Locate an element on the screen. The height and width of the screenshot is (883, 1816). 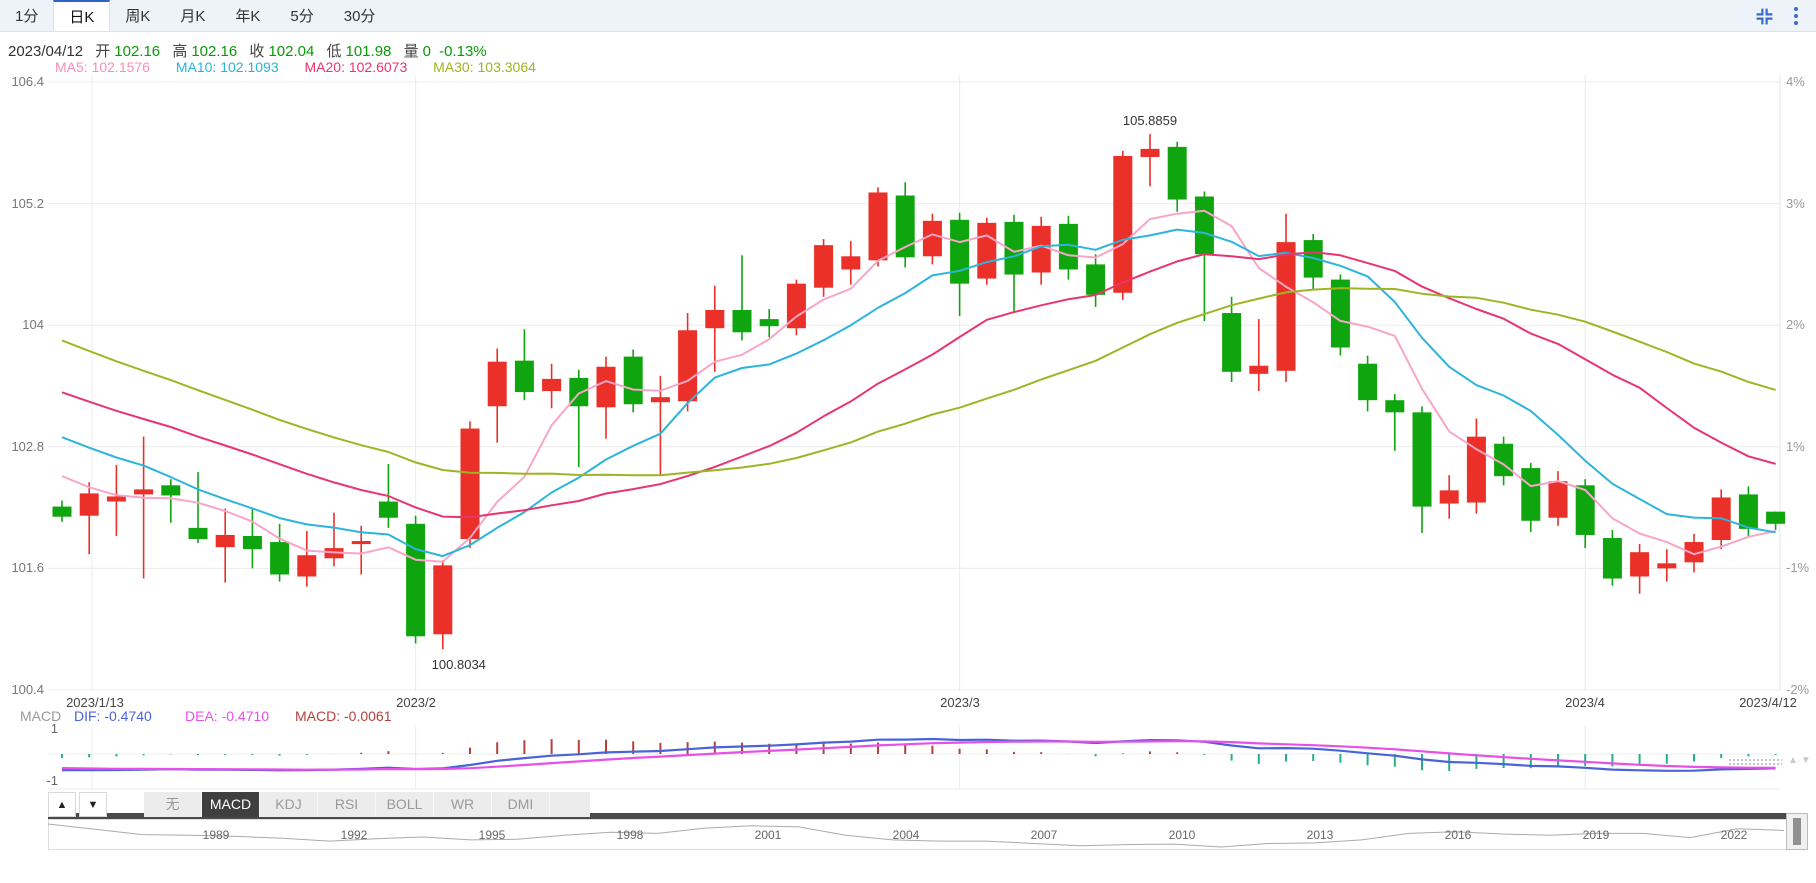
x-axis-date-label: 2023/4 is located at coordinates (1585, 702).